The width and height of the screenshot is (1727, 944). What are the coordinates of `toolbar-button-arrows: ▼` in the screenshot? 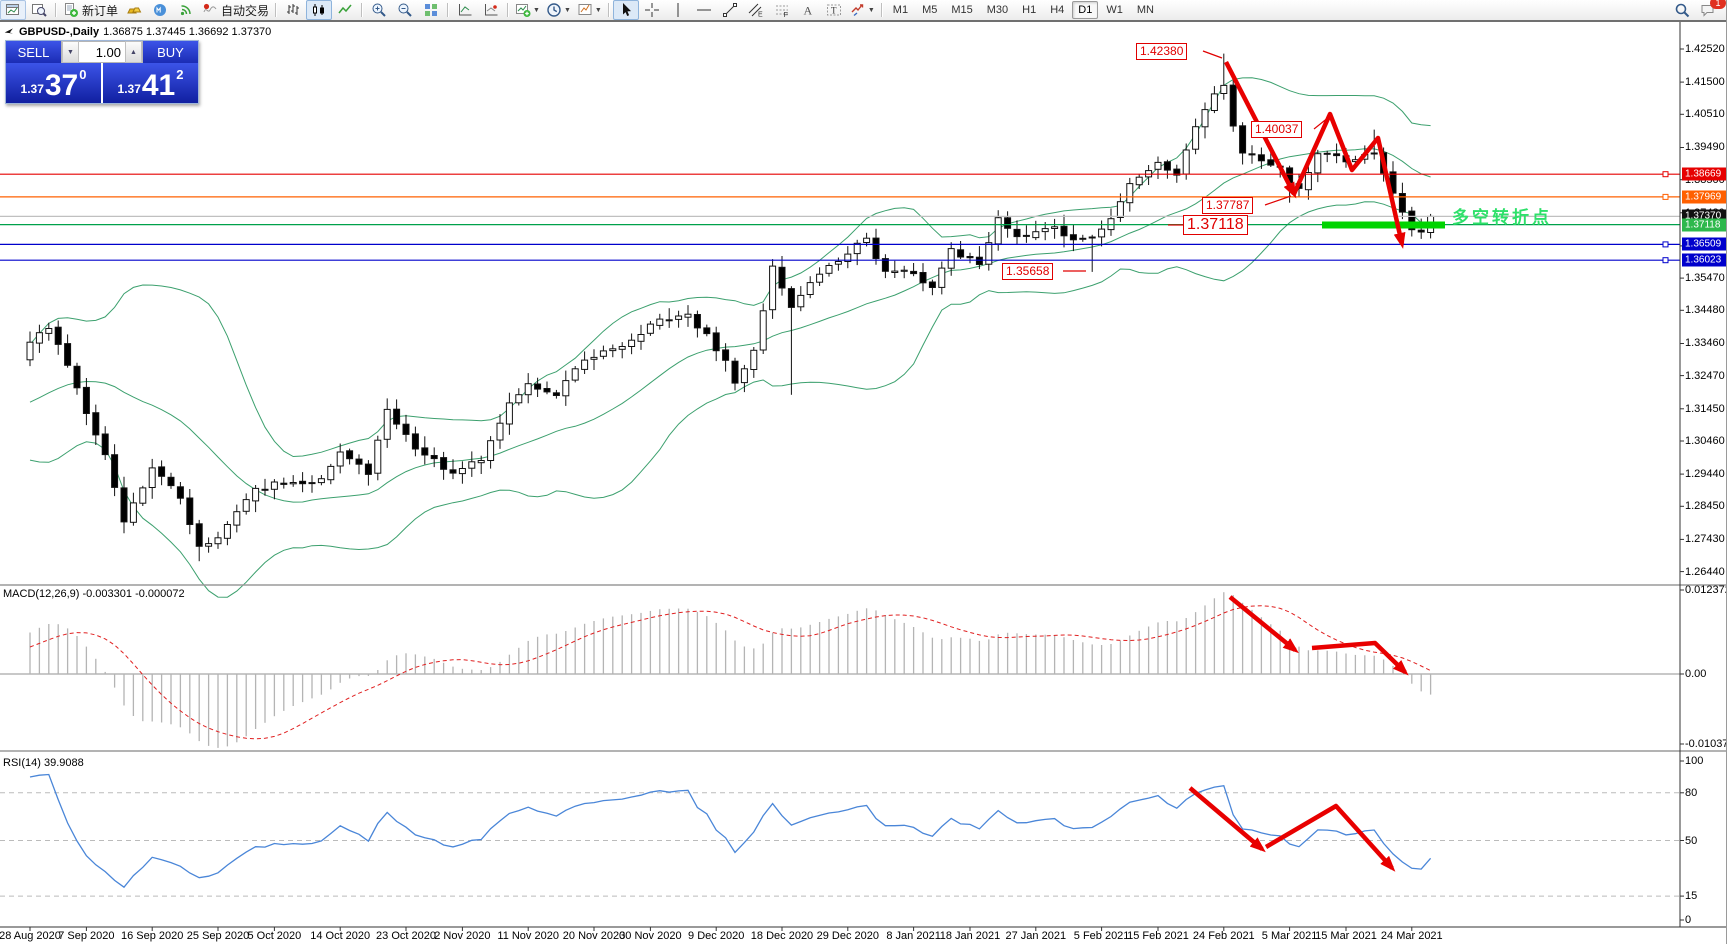 It's located at (862, 10).